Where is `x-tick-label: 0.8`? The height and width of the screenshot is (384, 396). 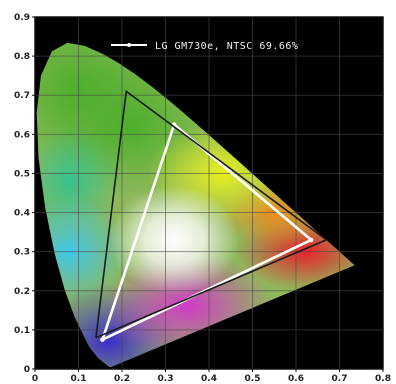 x-tick-label: 0.8 is located at coordinates (383, 379).